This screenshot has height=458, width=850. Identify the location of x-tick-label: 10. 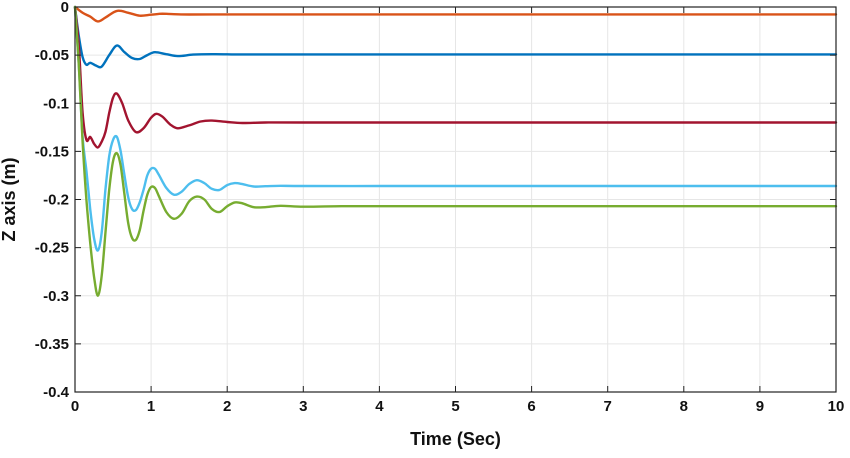
(836, 406).